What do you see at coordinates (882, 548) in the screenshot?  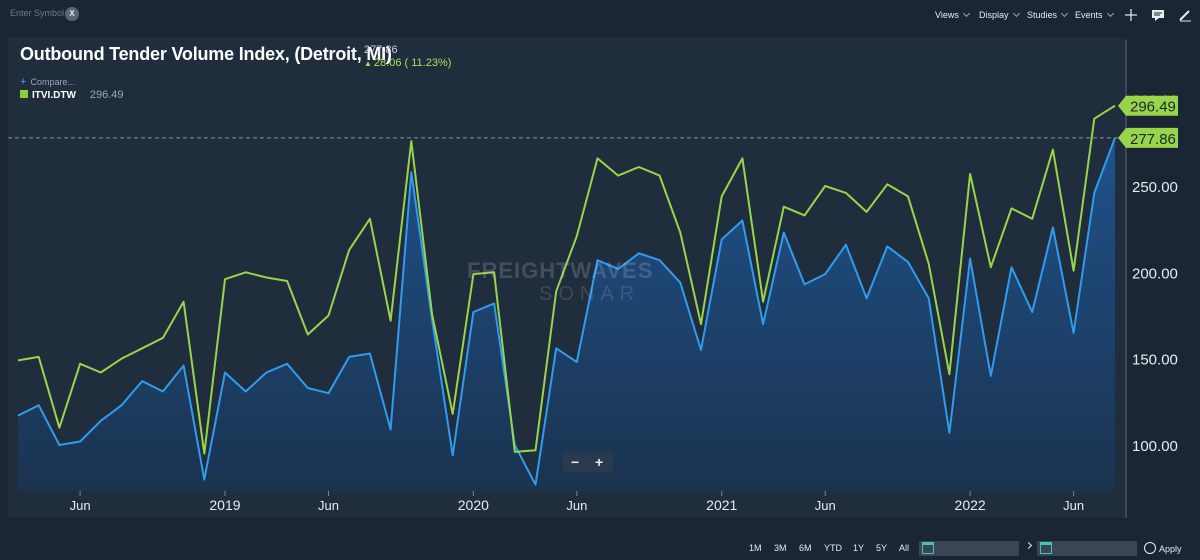 I see `range-5y-button: 5Y` at bounding box center [882, 548].